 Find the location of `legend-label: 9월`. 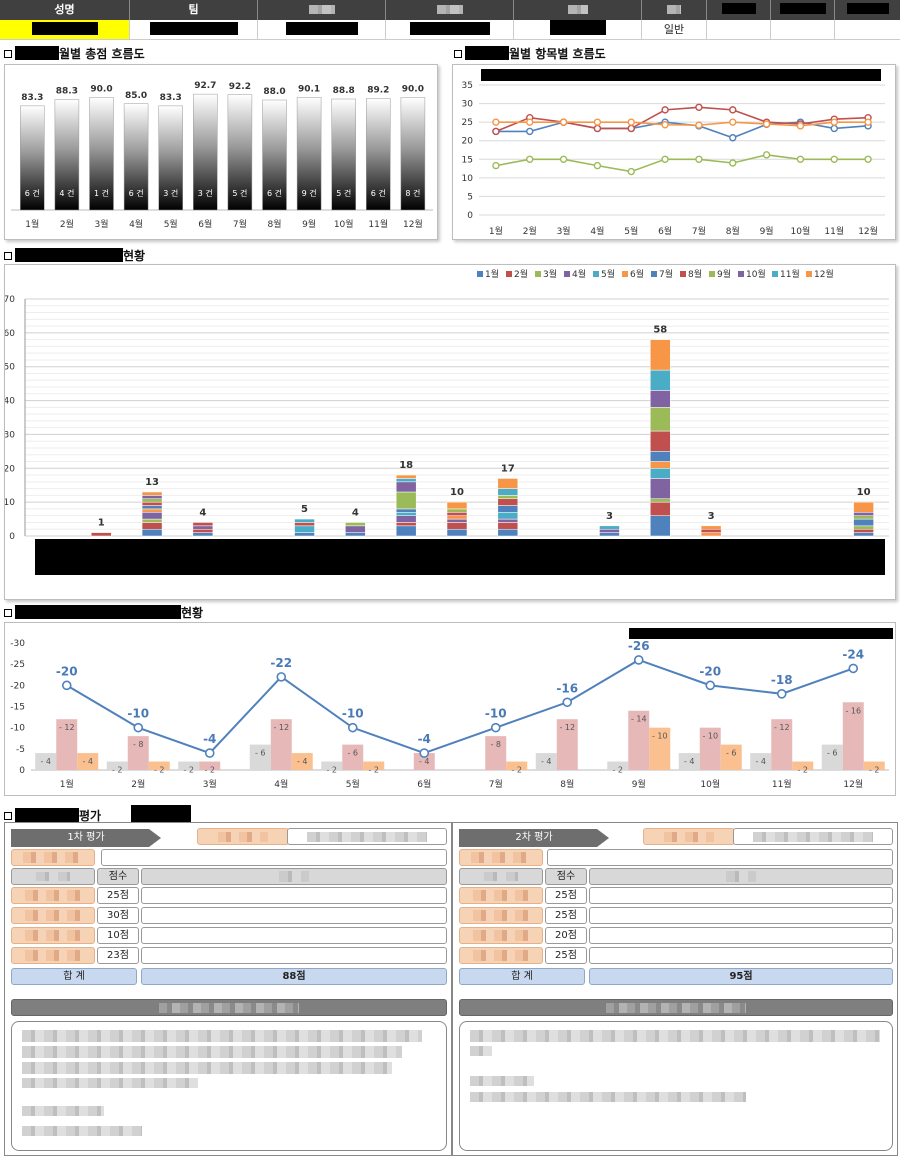

legend-label: 9월 is located at coordinates (724, 274).